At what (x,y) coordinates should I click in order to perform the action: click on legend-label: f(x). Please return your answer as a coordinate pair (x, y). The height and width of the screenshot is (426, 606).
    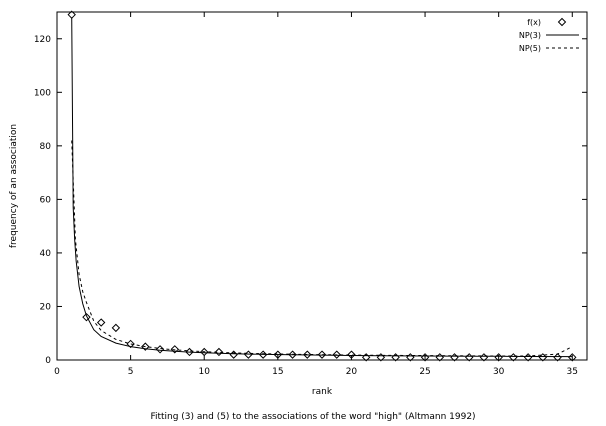
    Looking at the image, I should click on (534, 22).